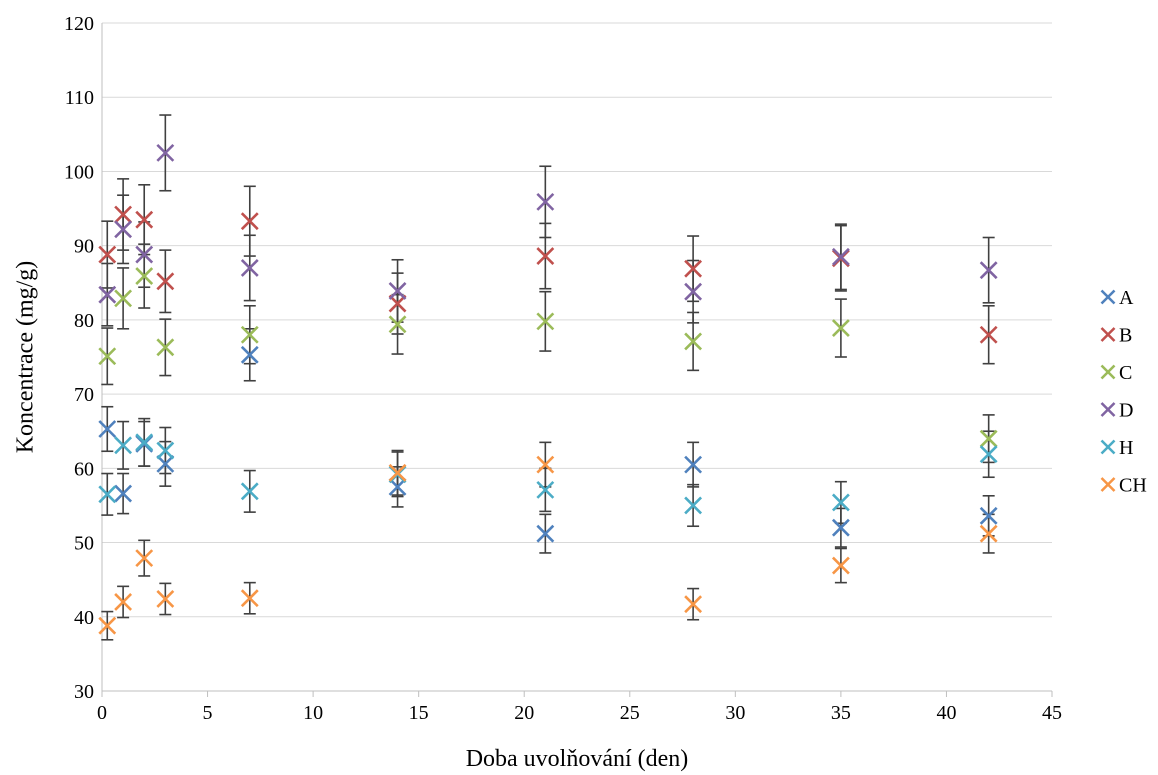  I want to click on legend-item-B: B, so click(1116, 336).